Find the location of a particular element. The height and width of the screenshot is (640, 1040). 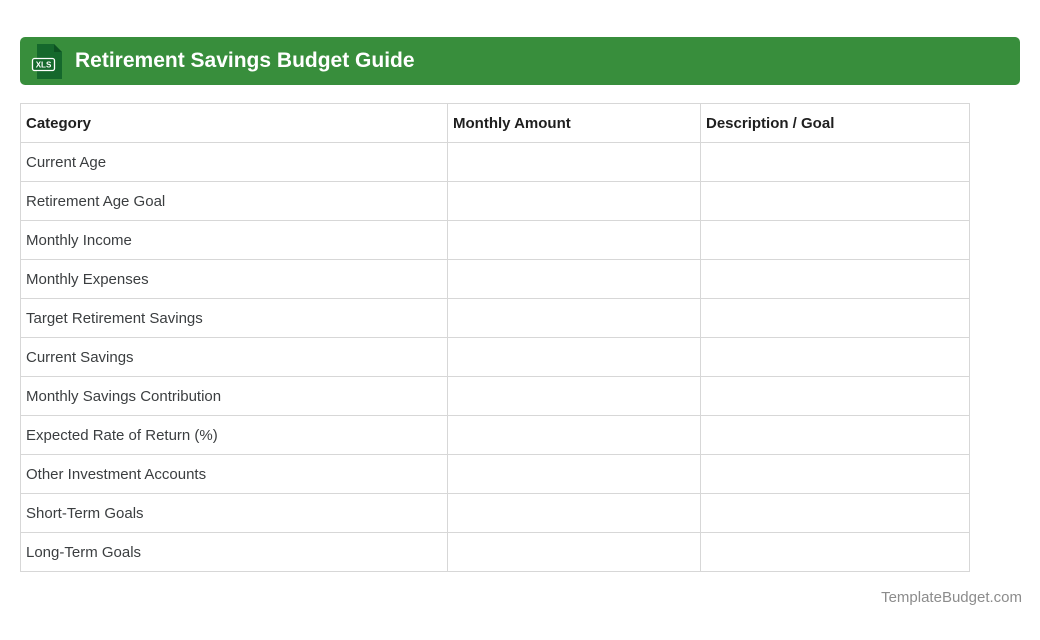

table-row: Other Investment Accounts is located at coordinates (495, 474).